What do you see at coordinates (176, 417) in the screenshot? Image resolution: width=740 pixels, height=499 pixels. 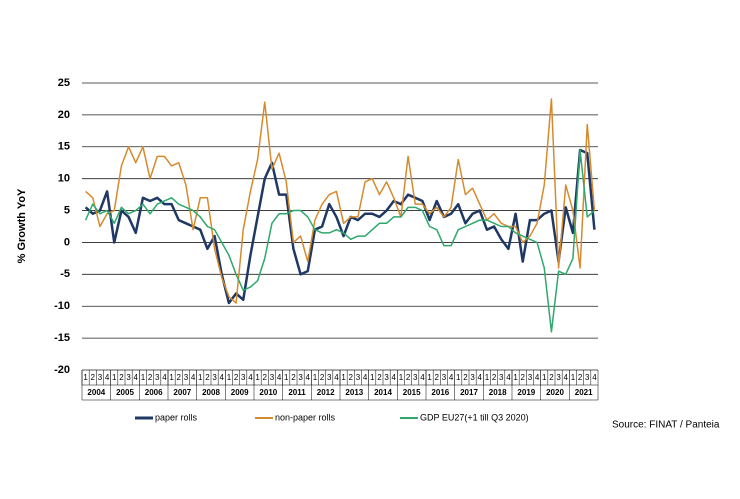 I see `legend-label: paper rolls` at bounding box center [176, 417].